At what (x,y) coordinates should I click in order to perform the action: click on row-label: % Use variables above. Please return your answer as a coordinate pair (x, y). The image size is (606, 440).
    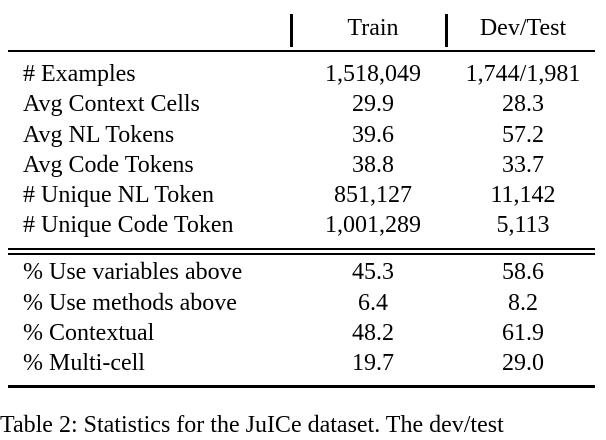
    Looking at the image, I should click on (133, 272).